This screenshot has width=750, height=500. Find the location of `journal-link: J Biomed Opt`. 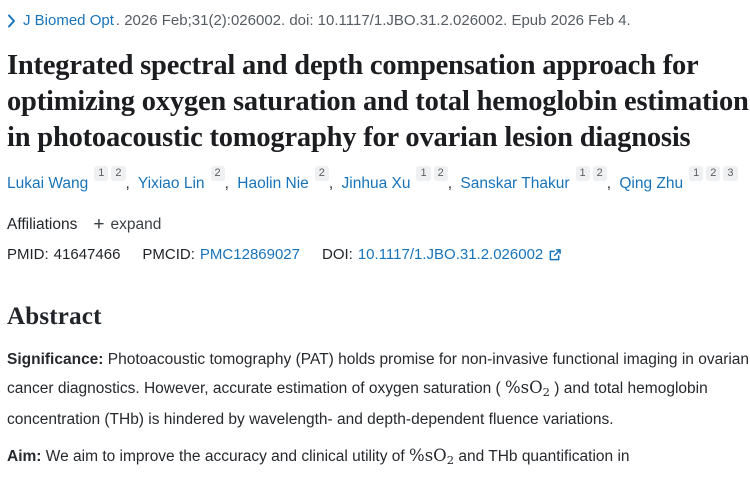

journal-link: J Biomed Opt is located at coordinates (68, 20).